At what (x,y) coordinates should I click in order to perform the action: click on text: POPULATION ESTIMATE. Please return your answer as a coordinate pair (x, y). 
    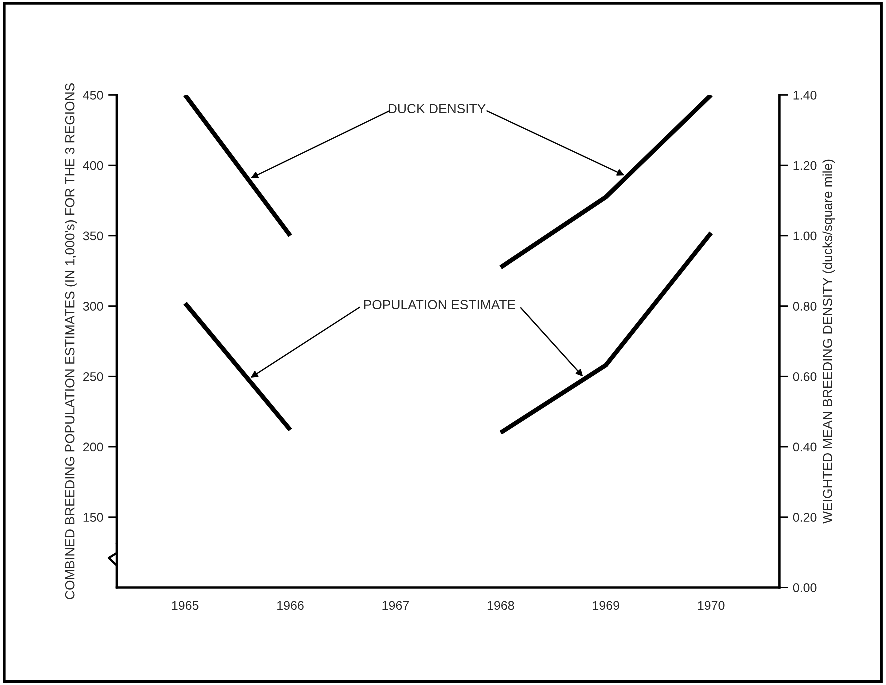
    Looking at the image, I should click on (440, 305).